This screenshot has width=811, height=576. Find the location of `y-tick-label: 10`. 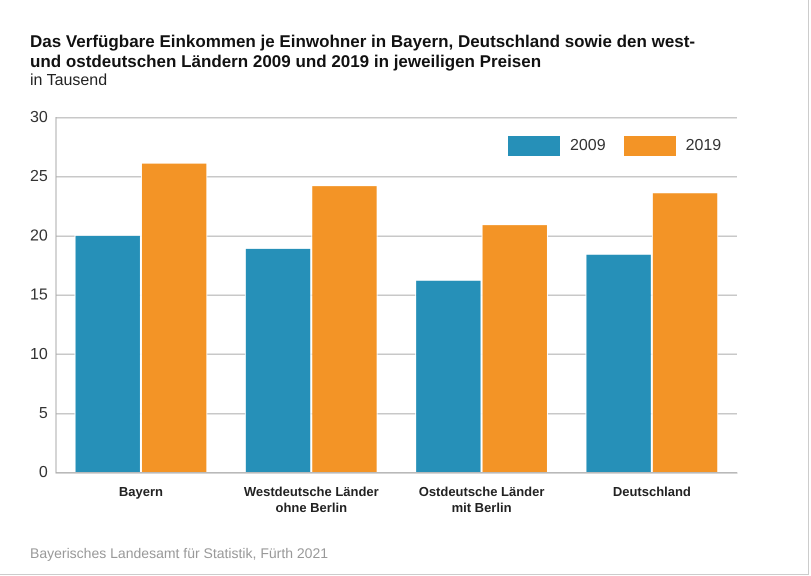

y-tick-label: 10 is located at coordinates (39, 354).